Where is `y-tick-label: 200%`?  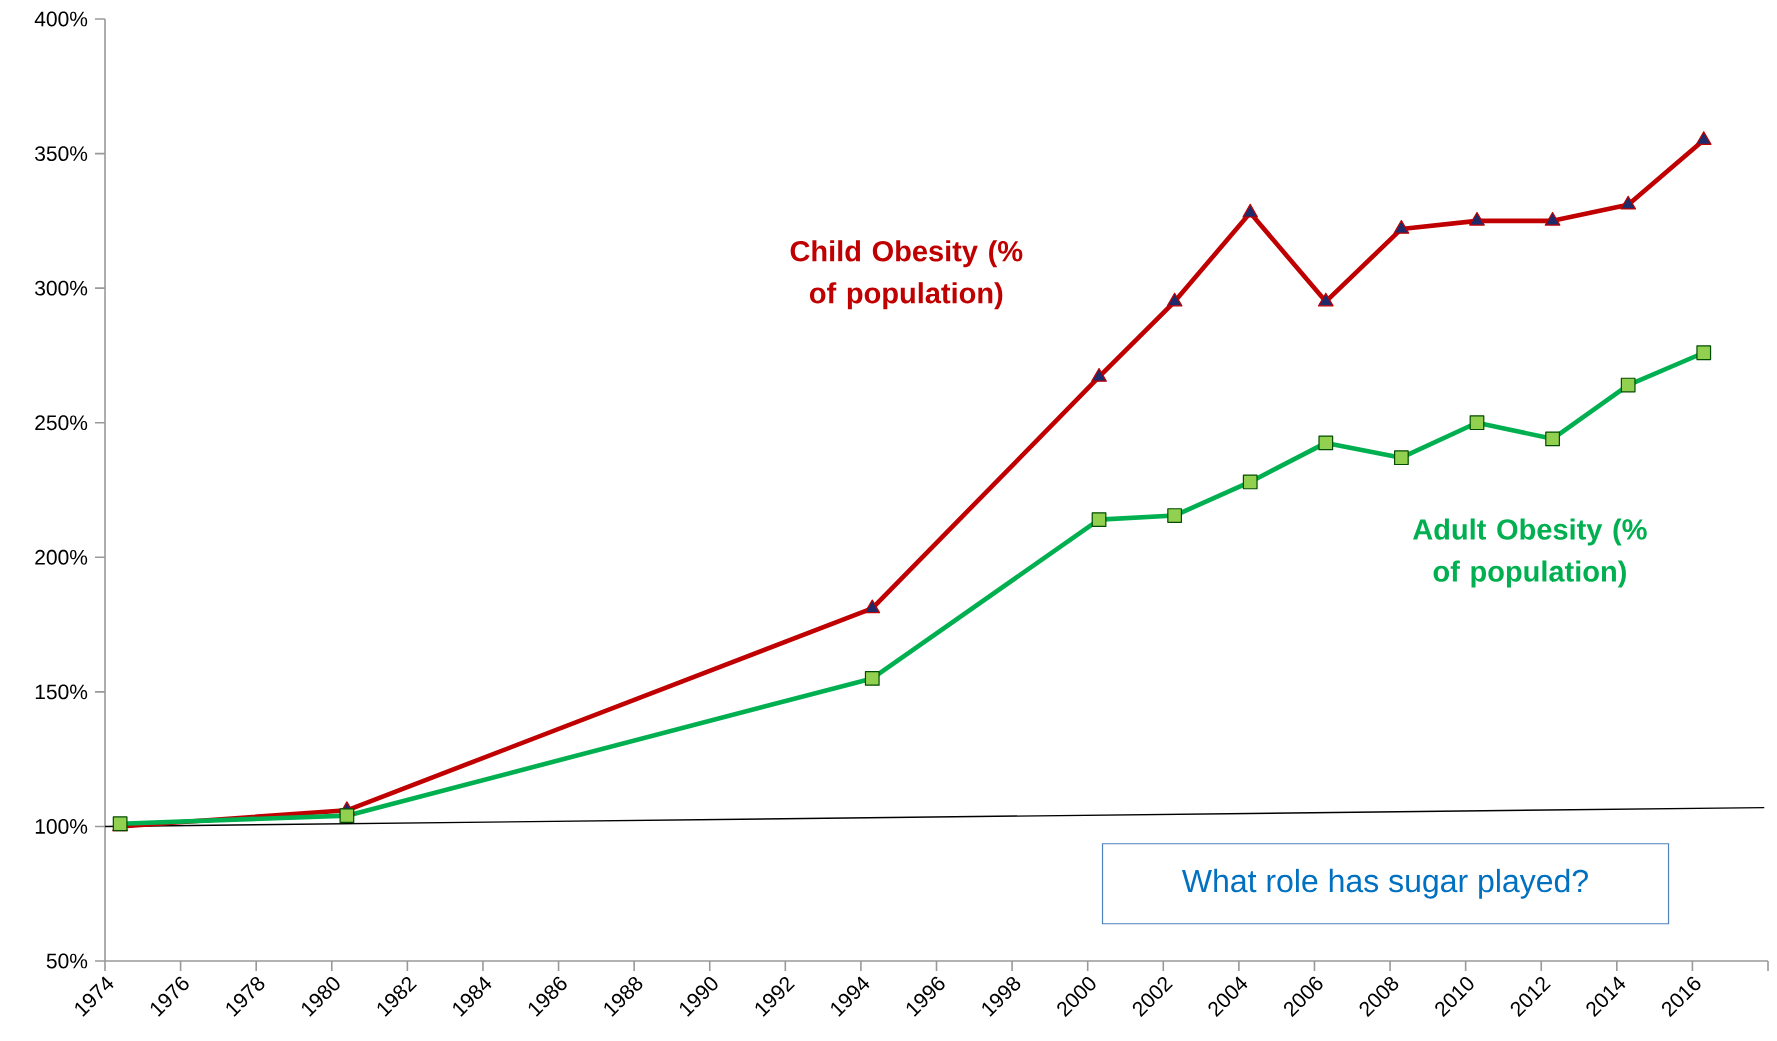 y-tick-label: 200% is located at coordinates (61, 557).